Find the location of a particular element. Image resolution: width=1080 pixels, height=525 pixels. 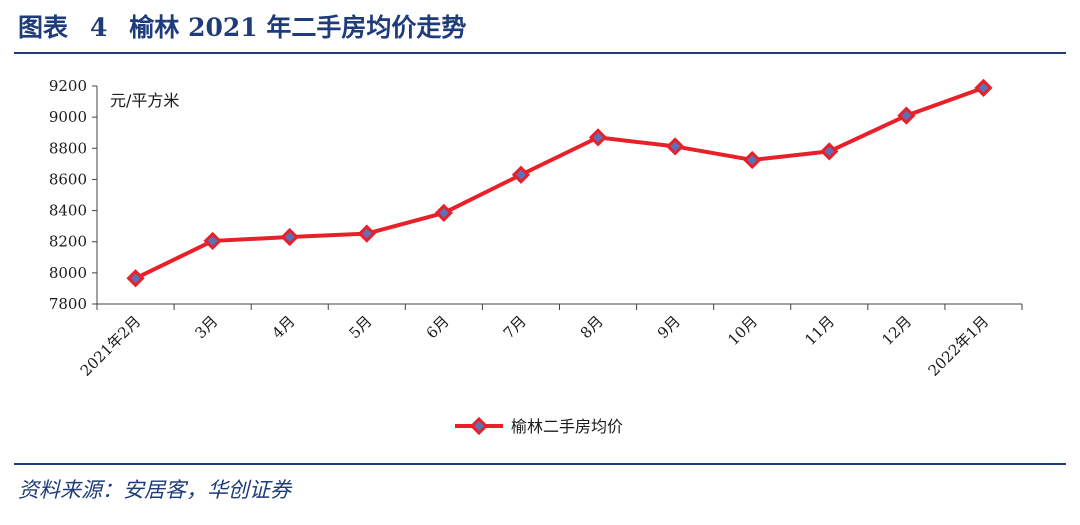

y-tick-label: 8000 is located at coordinates (68, 273).